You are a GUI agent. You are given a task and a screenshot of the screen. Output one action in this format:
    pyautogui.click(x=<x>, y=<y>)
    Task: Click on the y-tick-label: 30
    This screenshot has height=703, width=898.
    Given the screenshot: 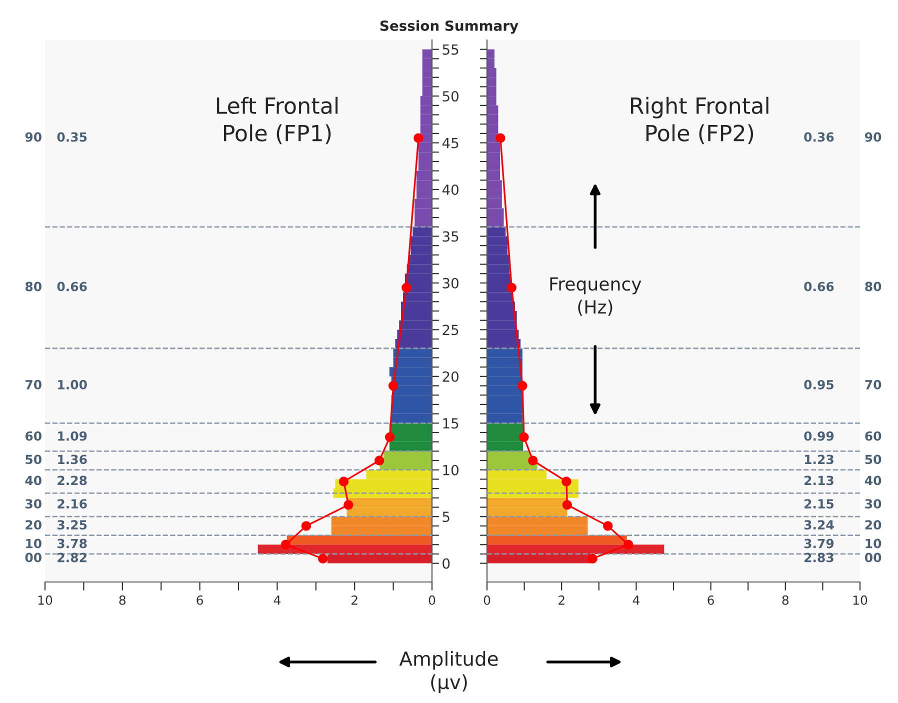 What is the action you would take?
    pyautogui.click(x=450, y=283)
    